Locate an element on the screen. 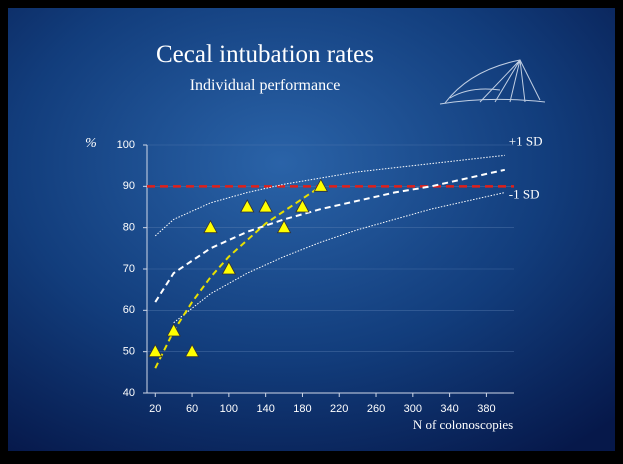 This screenshot has height=464, width=623. y-tick-label: 80 is located at coordinates (129, 228).